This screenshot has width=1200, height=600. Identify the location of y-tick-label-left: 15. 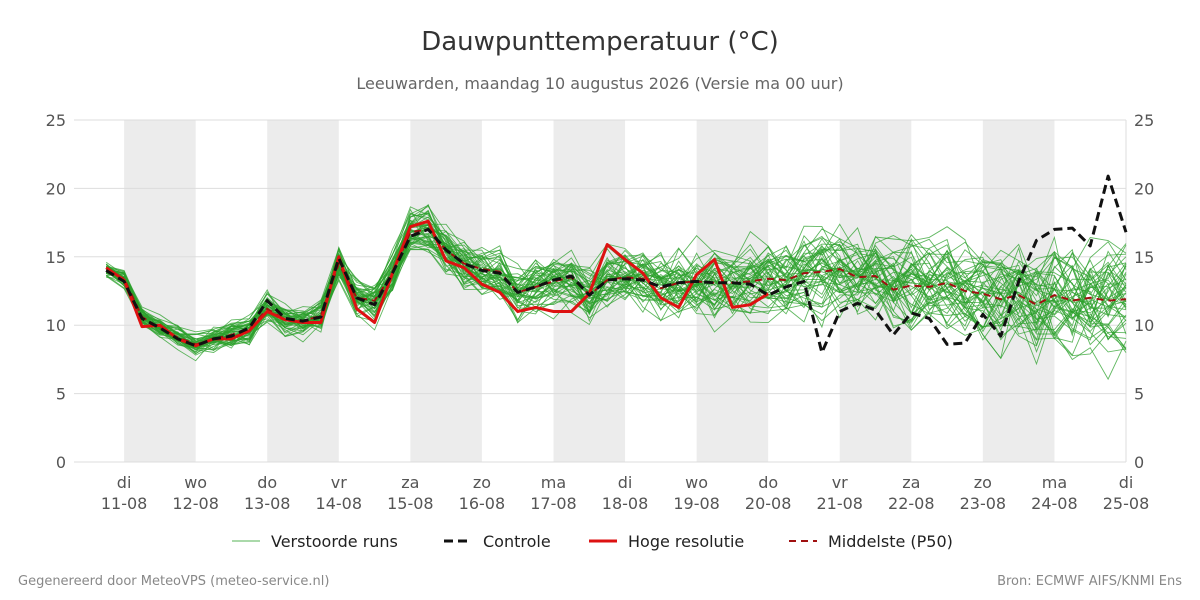
(56, 257).